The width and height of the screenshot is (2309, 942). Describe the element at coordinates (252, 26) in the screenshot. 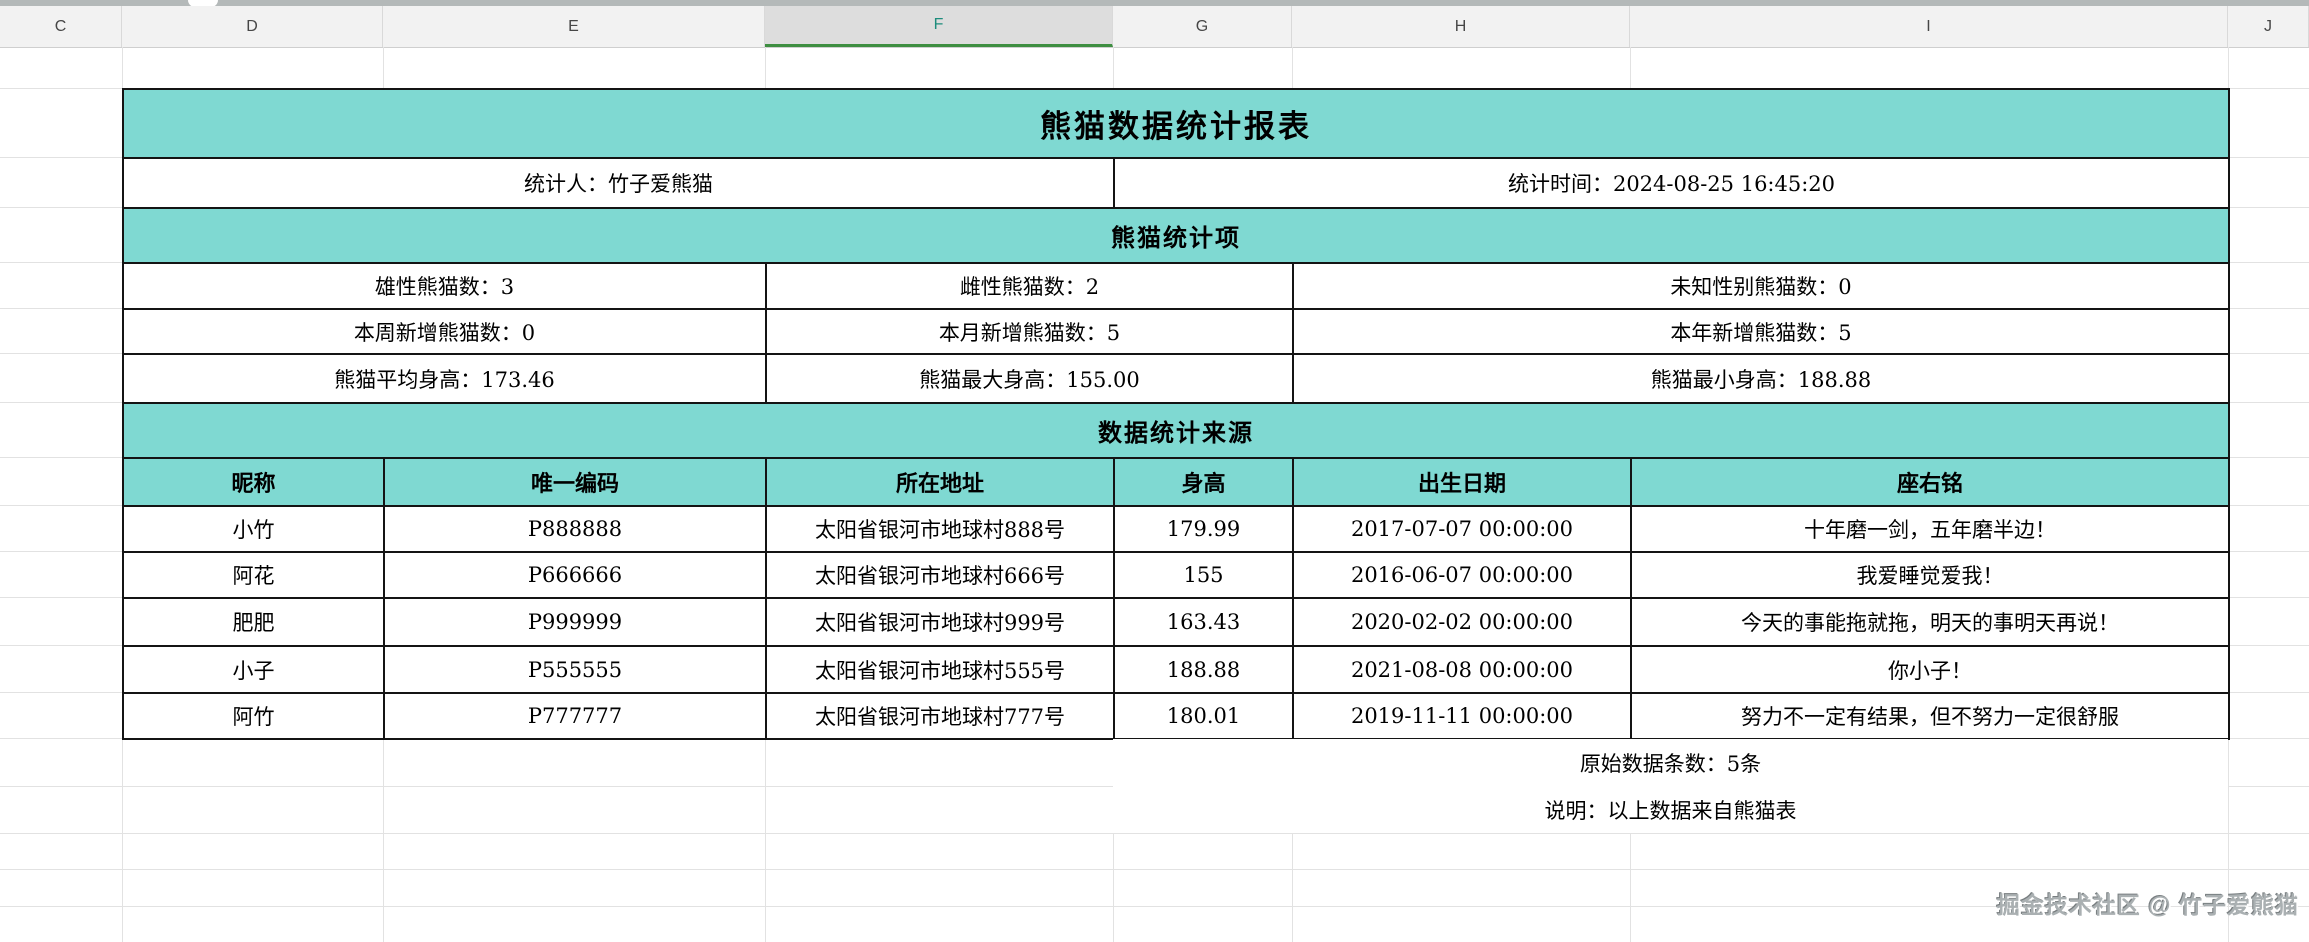

I see `column-header-d: D` at that location.